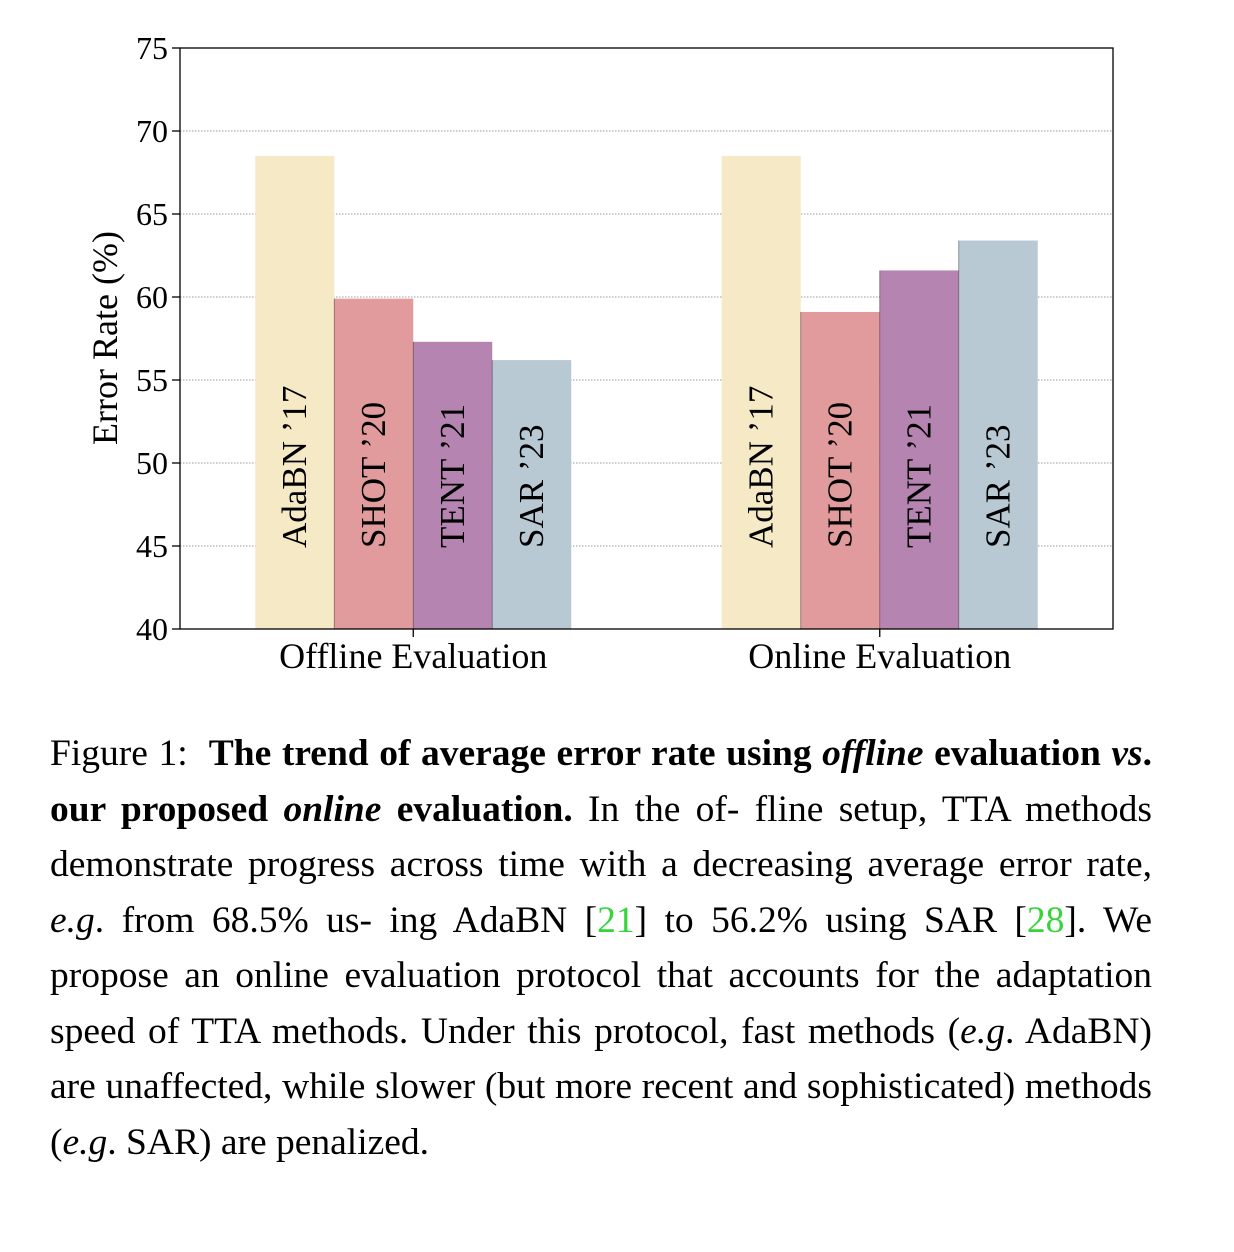 The image size is (1234, 1252). What do you see at coordinates (158, 338) in the screenshot?
I see `y-axis-ticks: 40 45 50 55 60 65 70 75` at bounding box center [158, 338].